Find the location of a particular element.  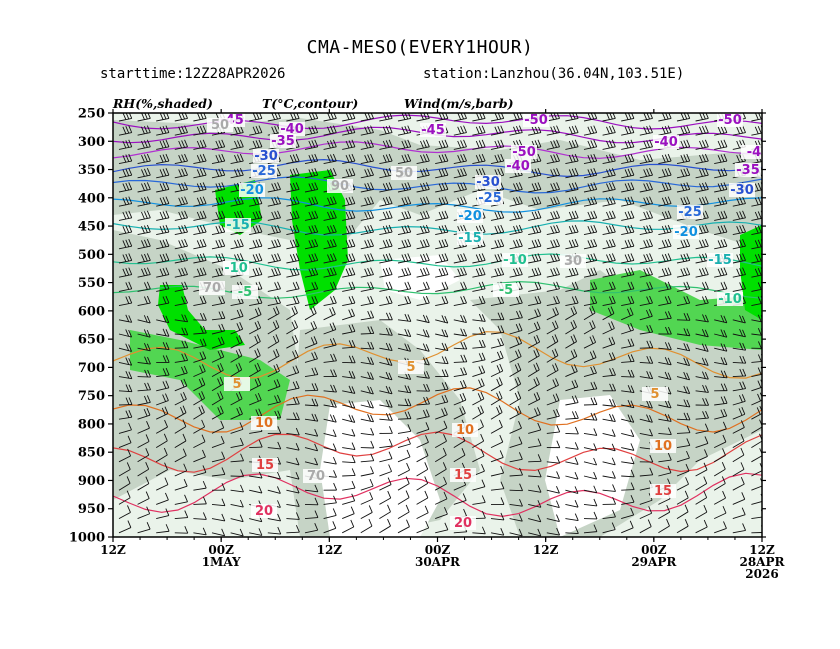

contour-label-bg is located at coordinates (470, 216).